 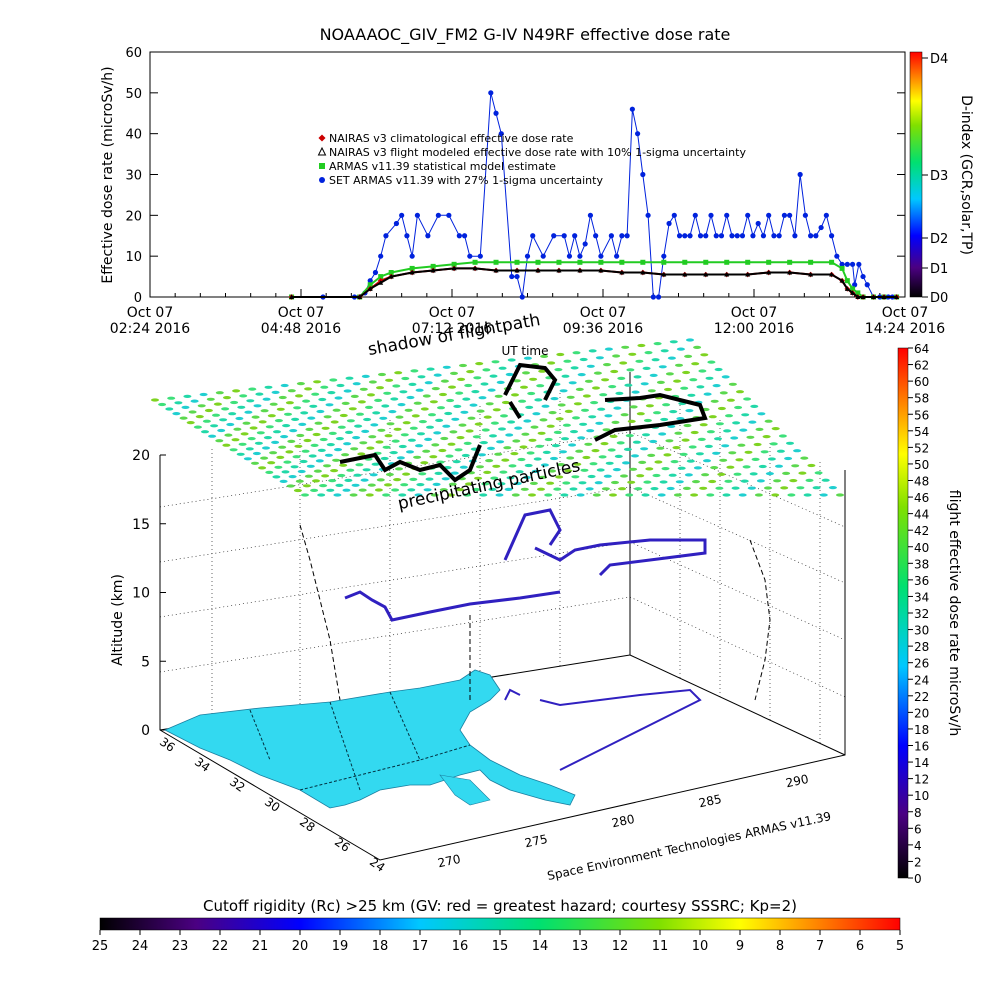 I want to click on cutoff-tick-label: 13, so click(x=580, y=946).